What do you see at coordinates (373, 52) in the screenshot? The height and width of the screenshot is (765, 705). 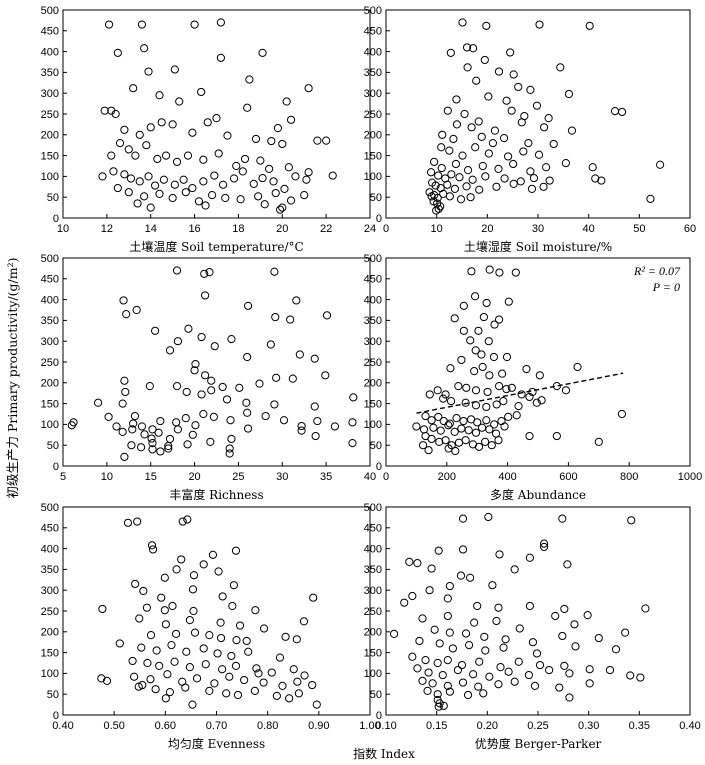 I see `y-tick-label: 400` at bounding box center [373, 52].